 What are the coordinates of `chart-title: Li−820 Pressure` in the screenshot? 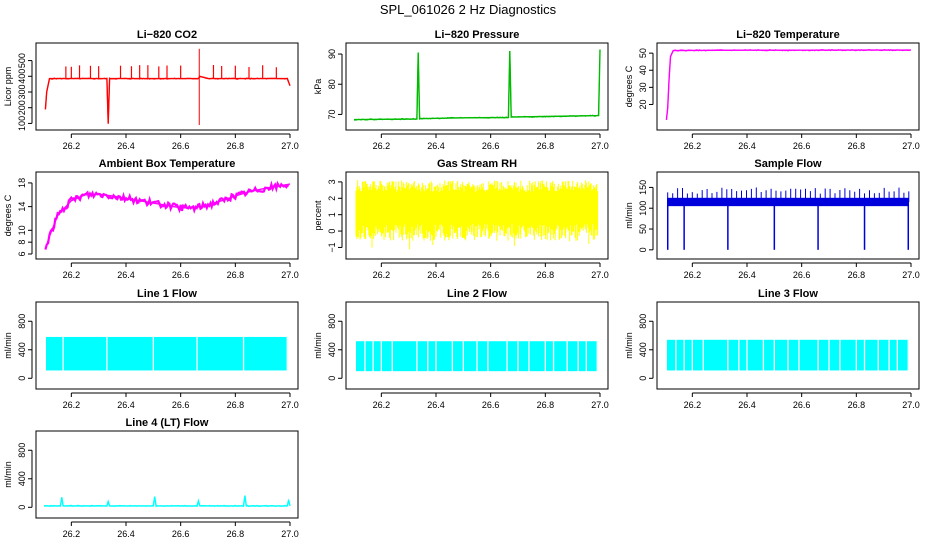 It's located at (477, 35).